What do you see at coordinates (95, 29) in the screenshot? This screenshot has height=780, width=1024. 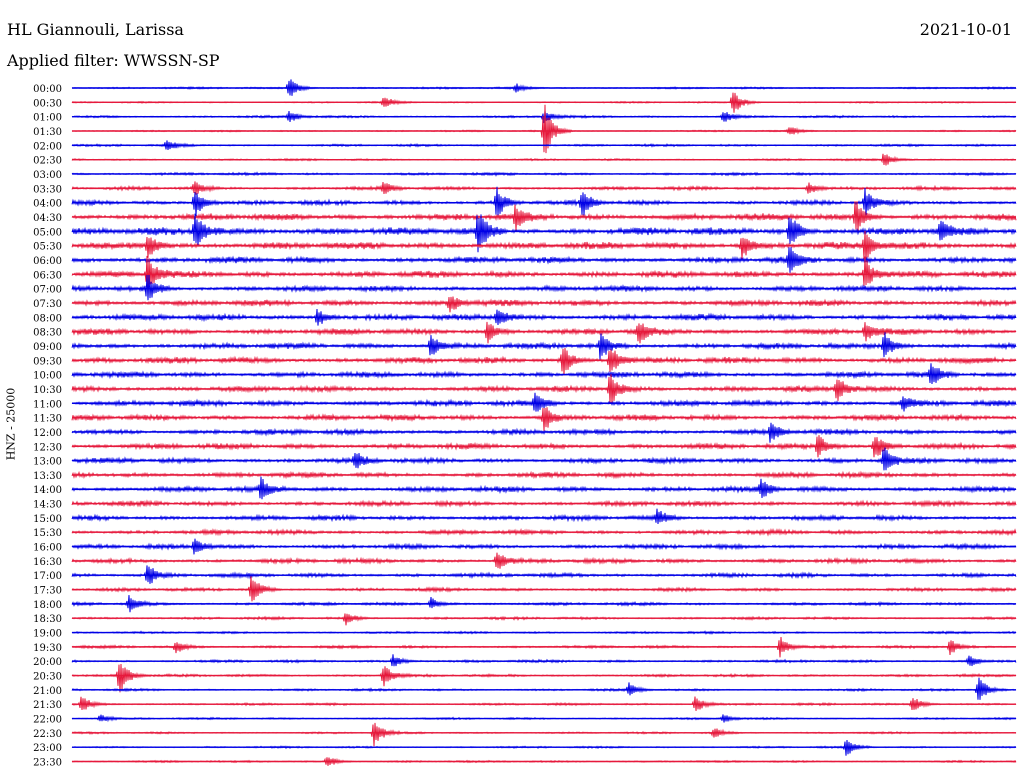 I see `station-title: HL Giannouli, Larissa` at bounding box center [95, 29].